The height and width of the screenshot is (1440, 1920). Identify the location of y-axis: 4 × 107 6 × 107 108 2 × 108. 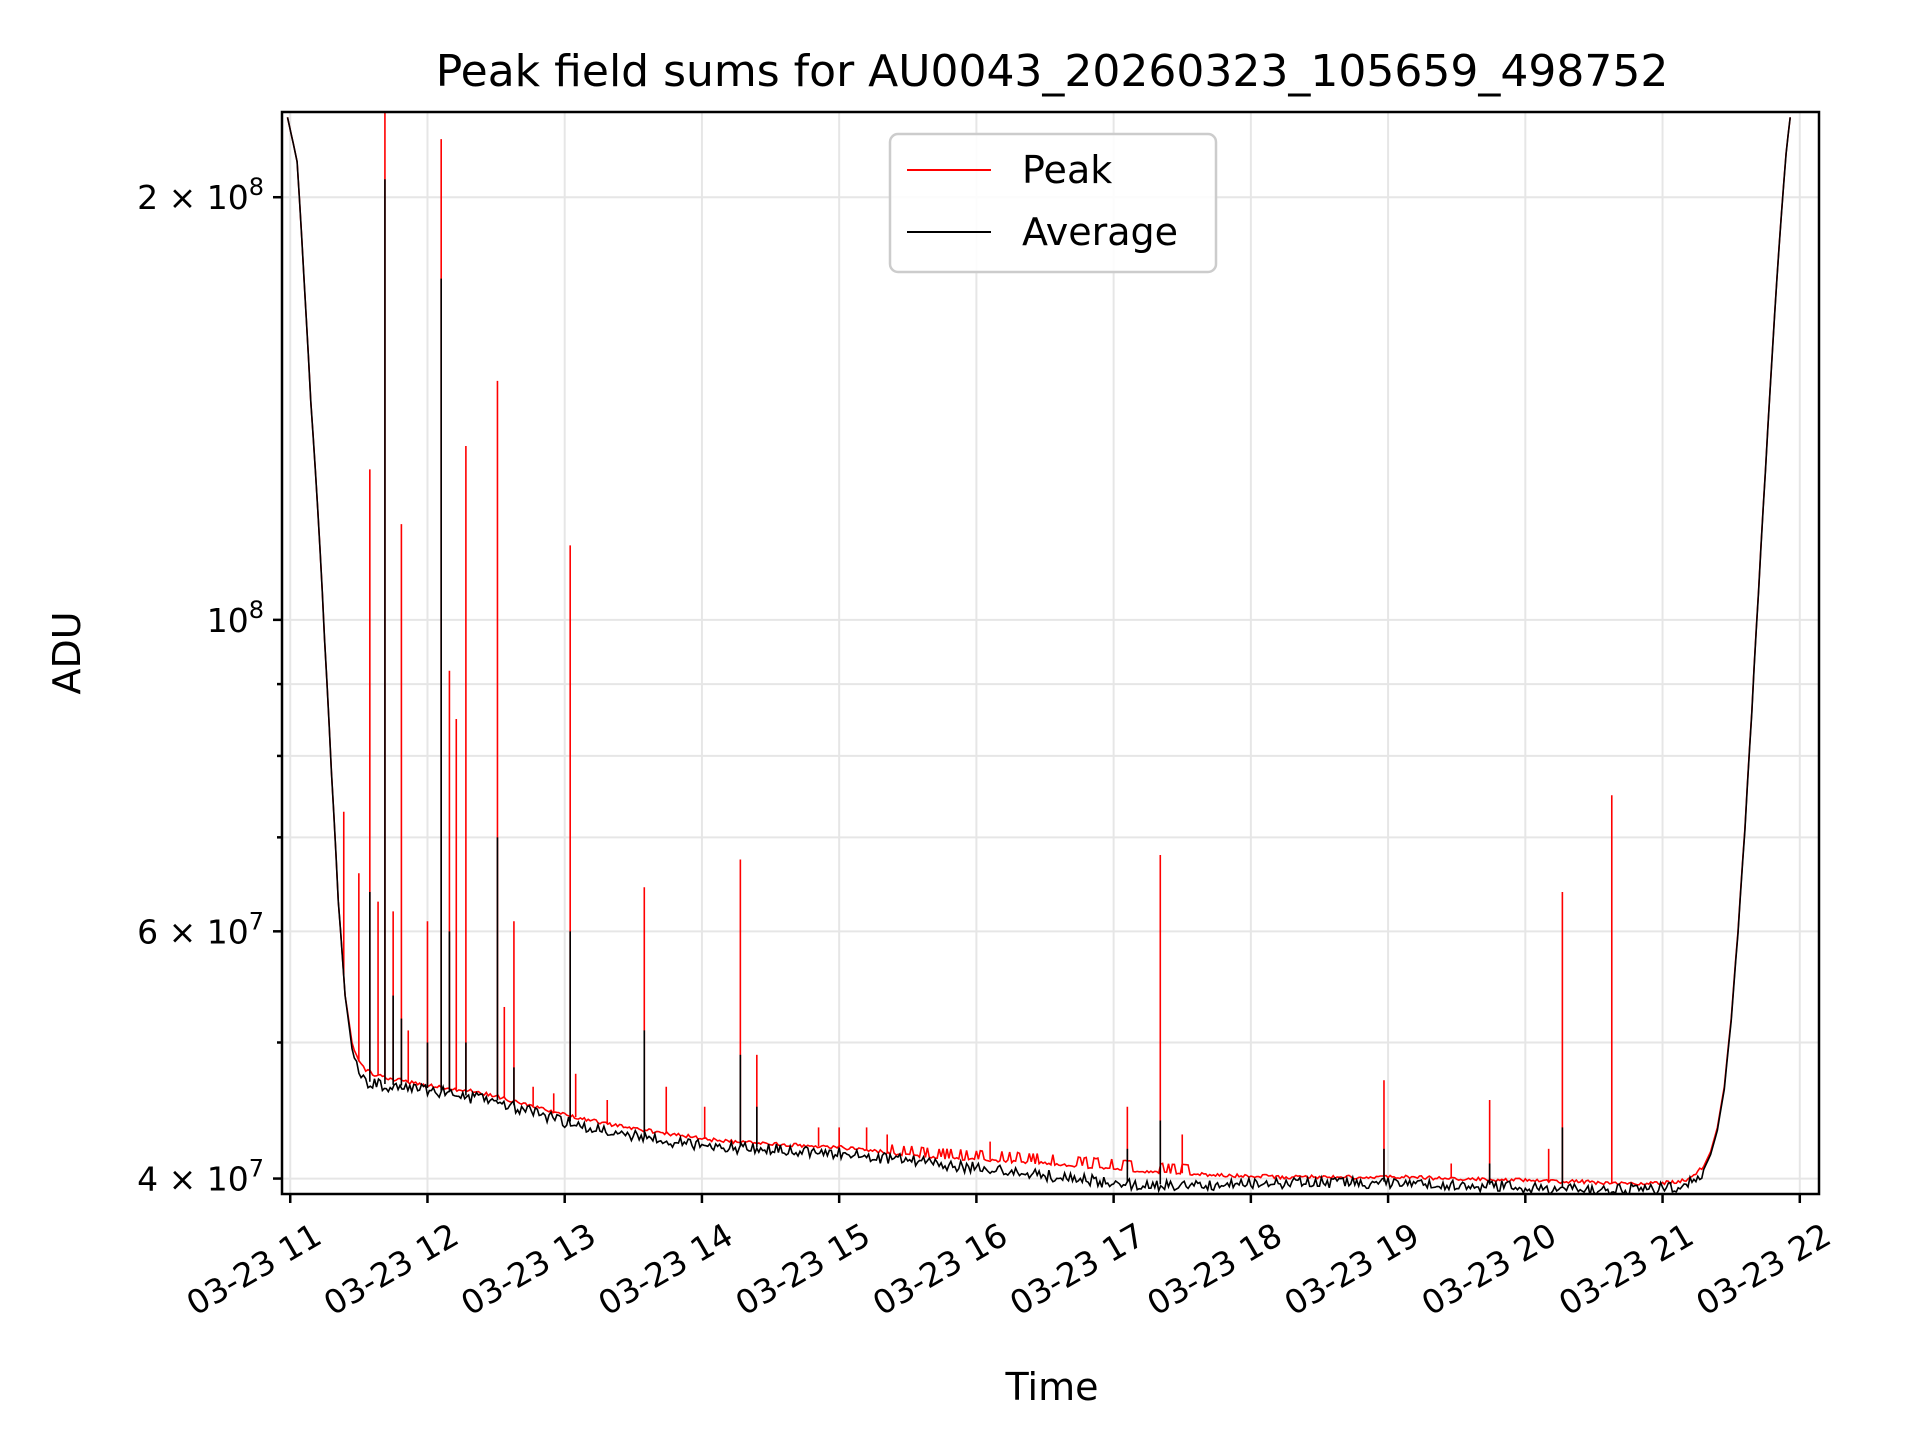
(209, 686).